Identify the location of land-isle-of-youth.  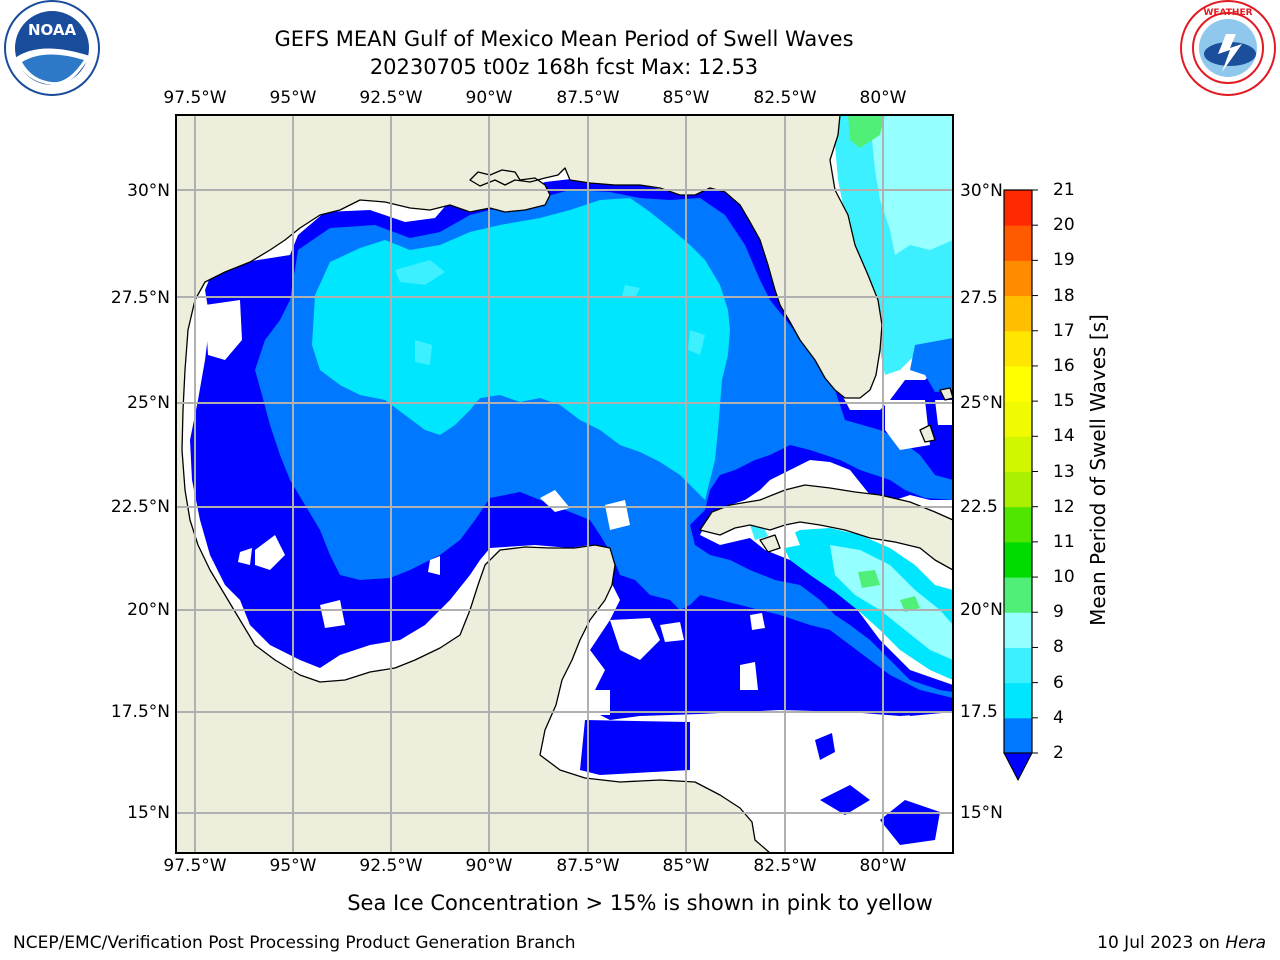
(770, 543).